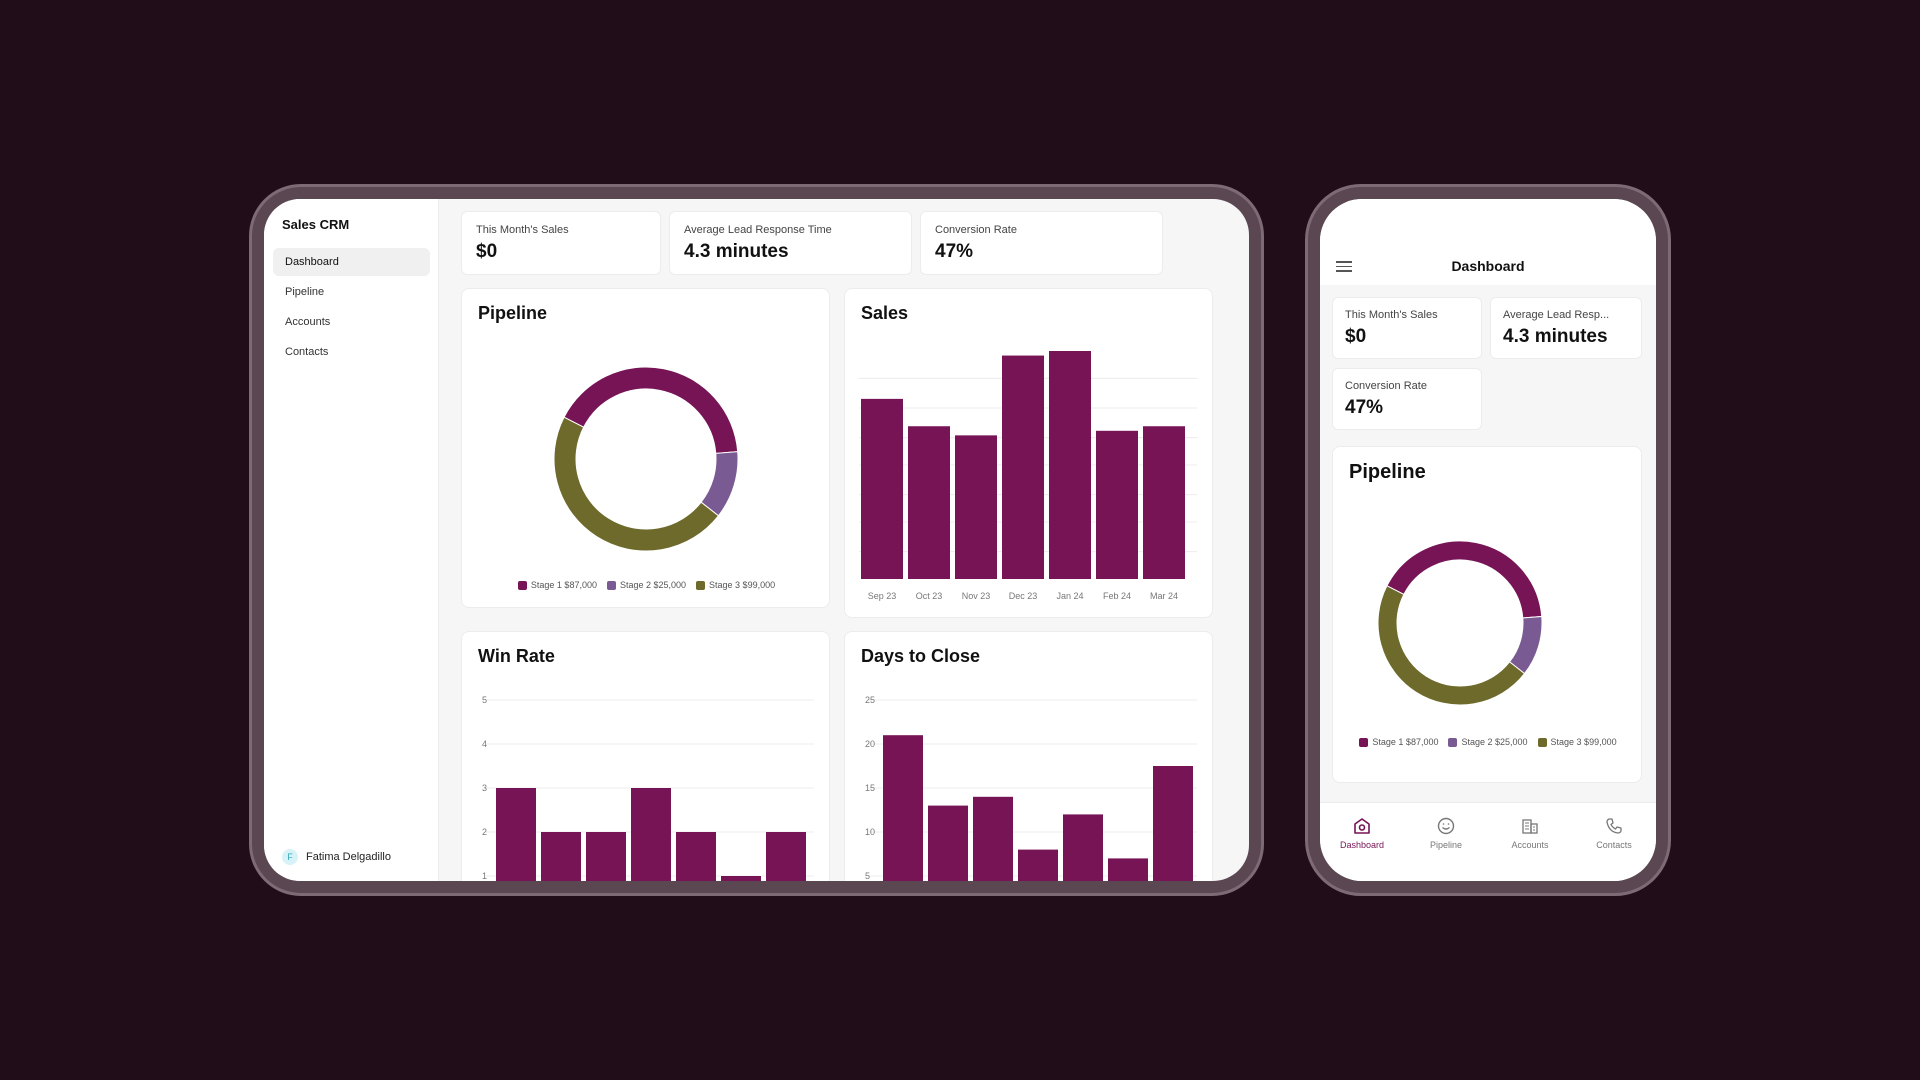 The image size is (1920, 1080). I want to click on tab-label: Accounts, so click(1530, 845).